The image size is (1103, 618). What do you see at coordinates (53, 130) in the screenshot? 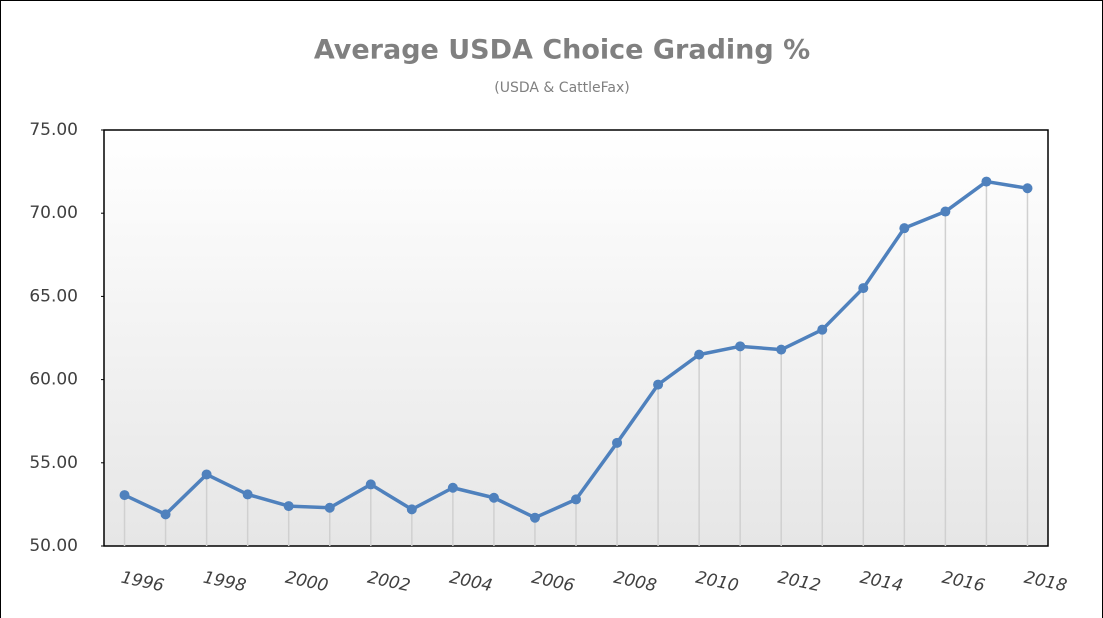
I see `y-tick-label: 75.00` at bounding box center [53, 130].